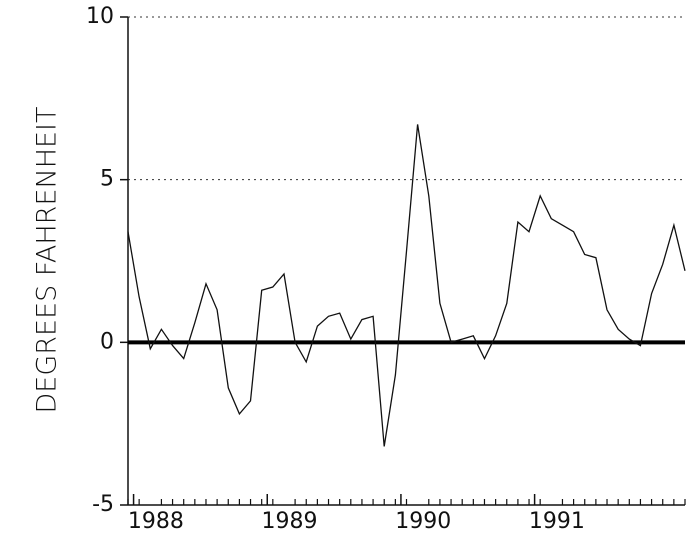  What do you see at coordinates (423, 521) in the screenshot?
I see `x-tick-label: 1990` at bounding box center [423, 521].